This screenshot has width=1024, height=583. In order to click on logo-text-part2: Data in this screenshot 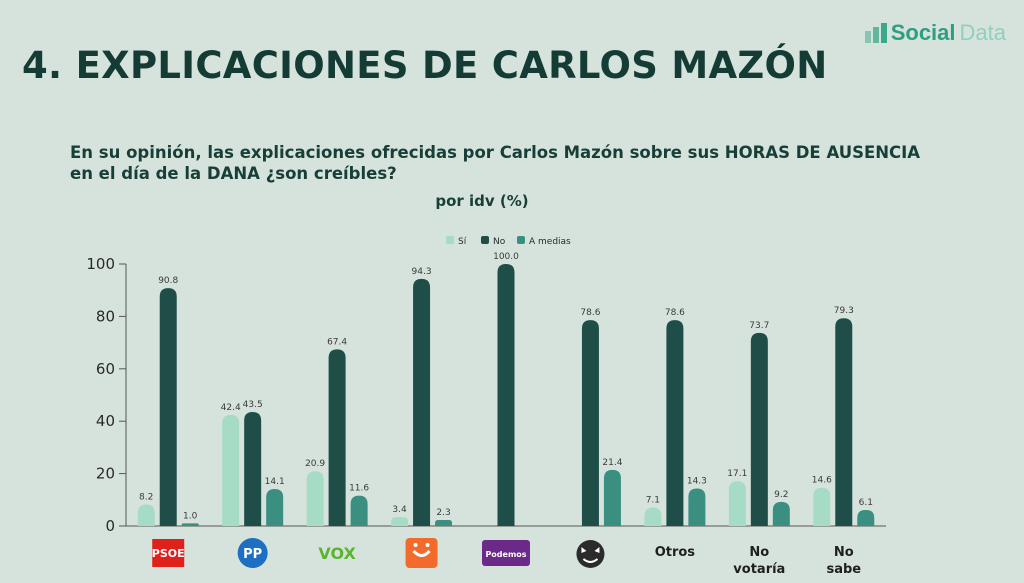, I will do `click(982, 32)`.